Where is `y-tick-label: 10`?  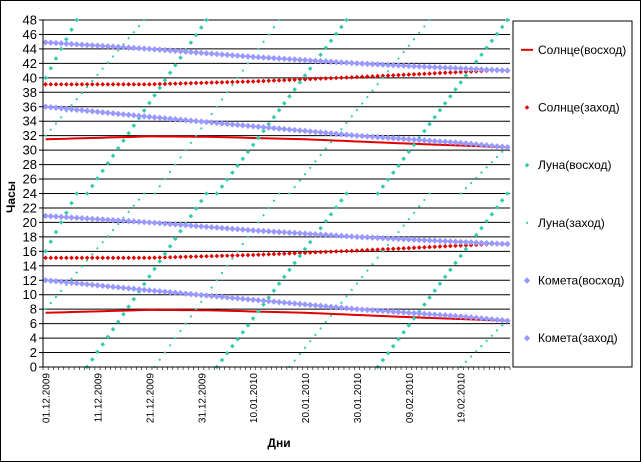 y-tick-label: 10 is located at coordinates (30, 294).